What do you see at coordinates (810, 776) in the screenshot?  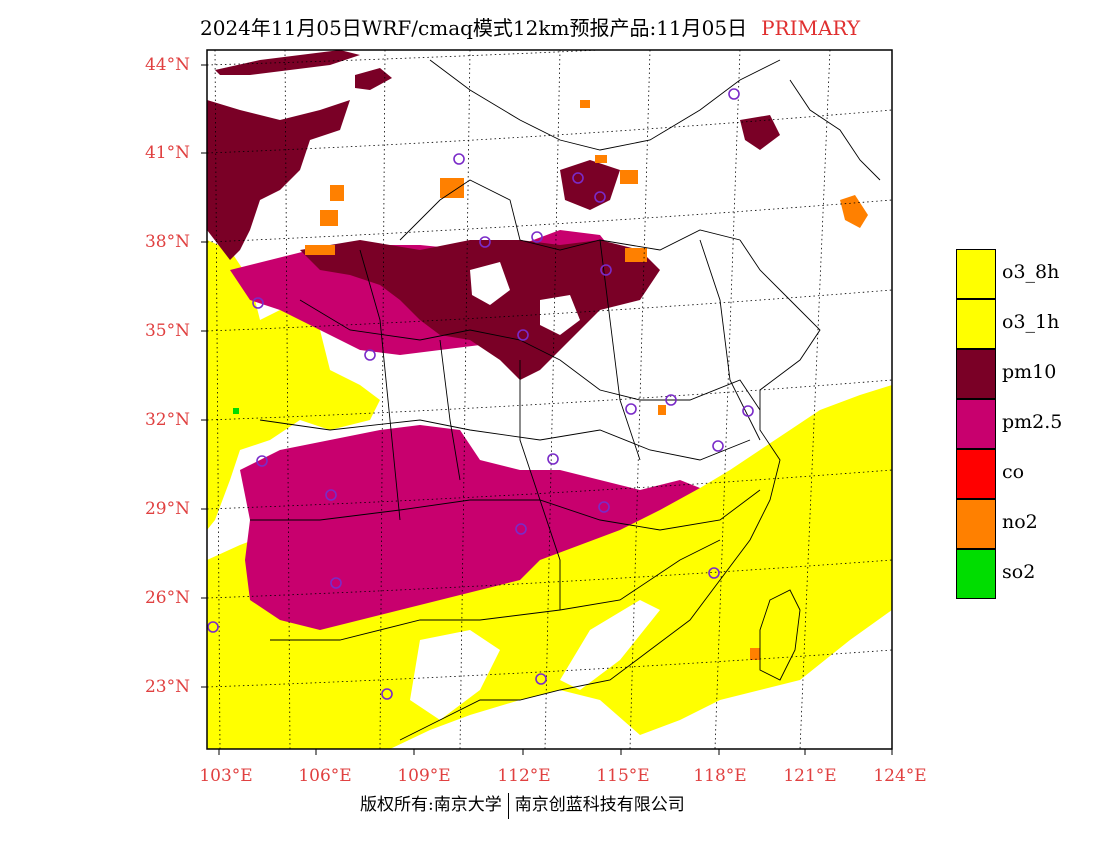 I see `lon-label-121e: 121°E` at bounding box center [810, 776].